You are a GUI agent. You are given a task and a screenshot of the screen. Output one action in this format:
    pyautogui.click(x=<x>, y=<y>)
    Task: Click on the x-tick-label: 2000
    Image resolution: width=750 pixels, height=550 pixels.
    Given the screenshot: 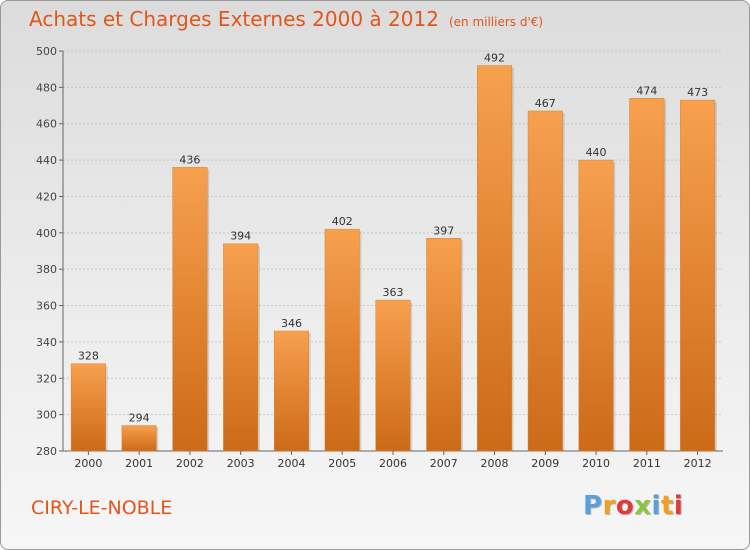 What is the action you would take?
    pyautogui.click(x=88, y=463)
    